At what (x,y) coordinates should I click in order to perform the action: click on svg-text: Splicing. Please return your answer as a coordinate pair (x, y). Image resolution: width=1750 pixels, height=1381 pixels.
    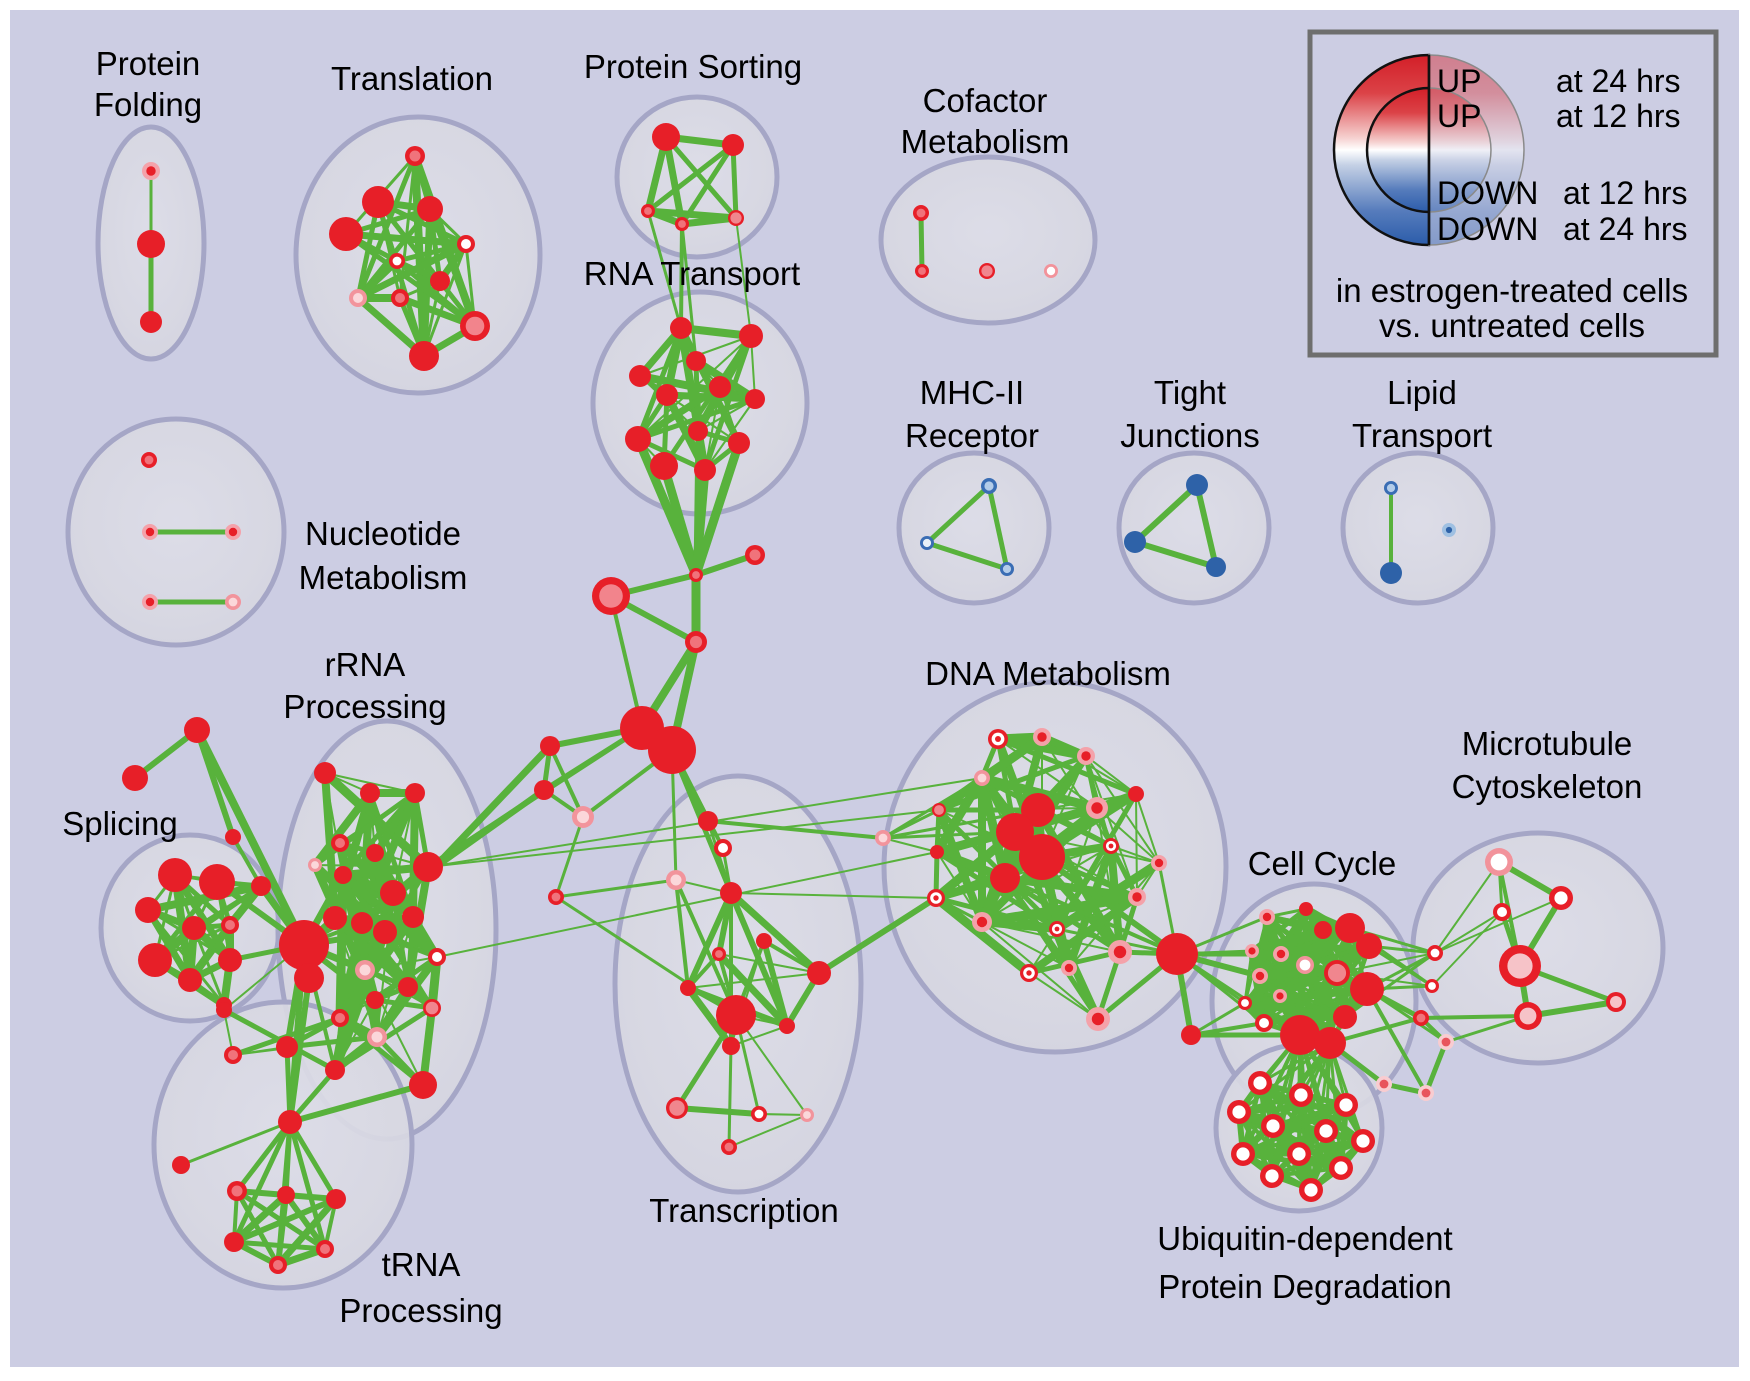
    Looking at the image, I should click on (120, 823).